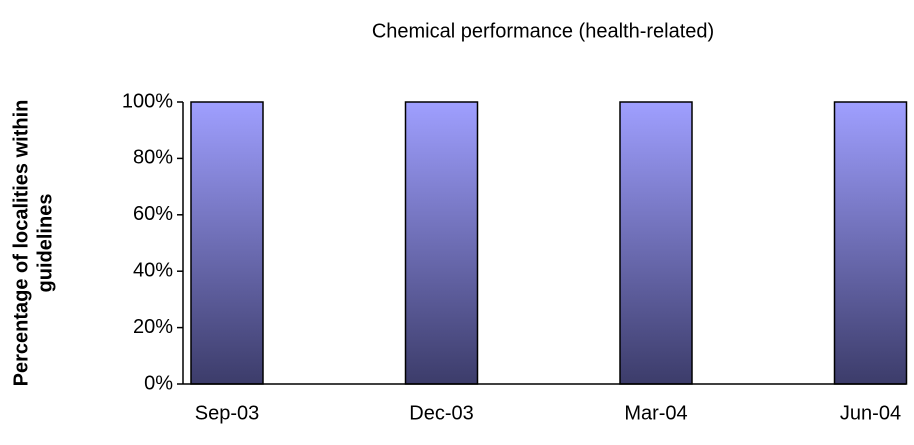 The height and width of the screenshot is (445, 914). I want to click on y-tick-label: 60%, so click(153, 214).